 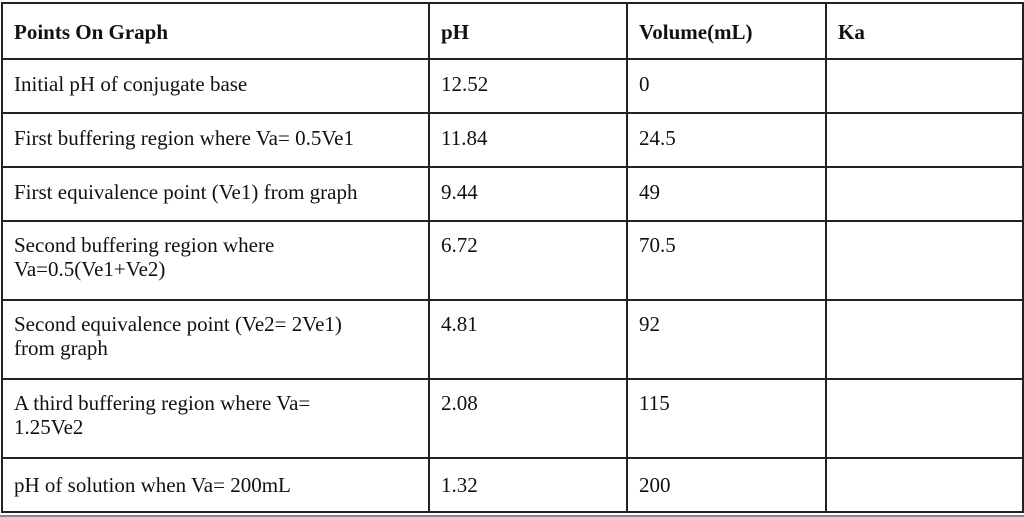 What do you see at coordinates (61, 348) in the screenshot?
I see `cell-point-line: from graph` at bounding box center [61, 348].